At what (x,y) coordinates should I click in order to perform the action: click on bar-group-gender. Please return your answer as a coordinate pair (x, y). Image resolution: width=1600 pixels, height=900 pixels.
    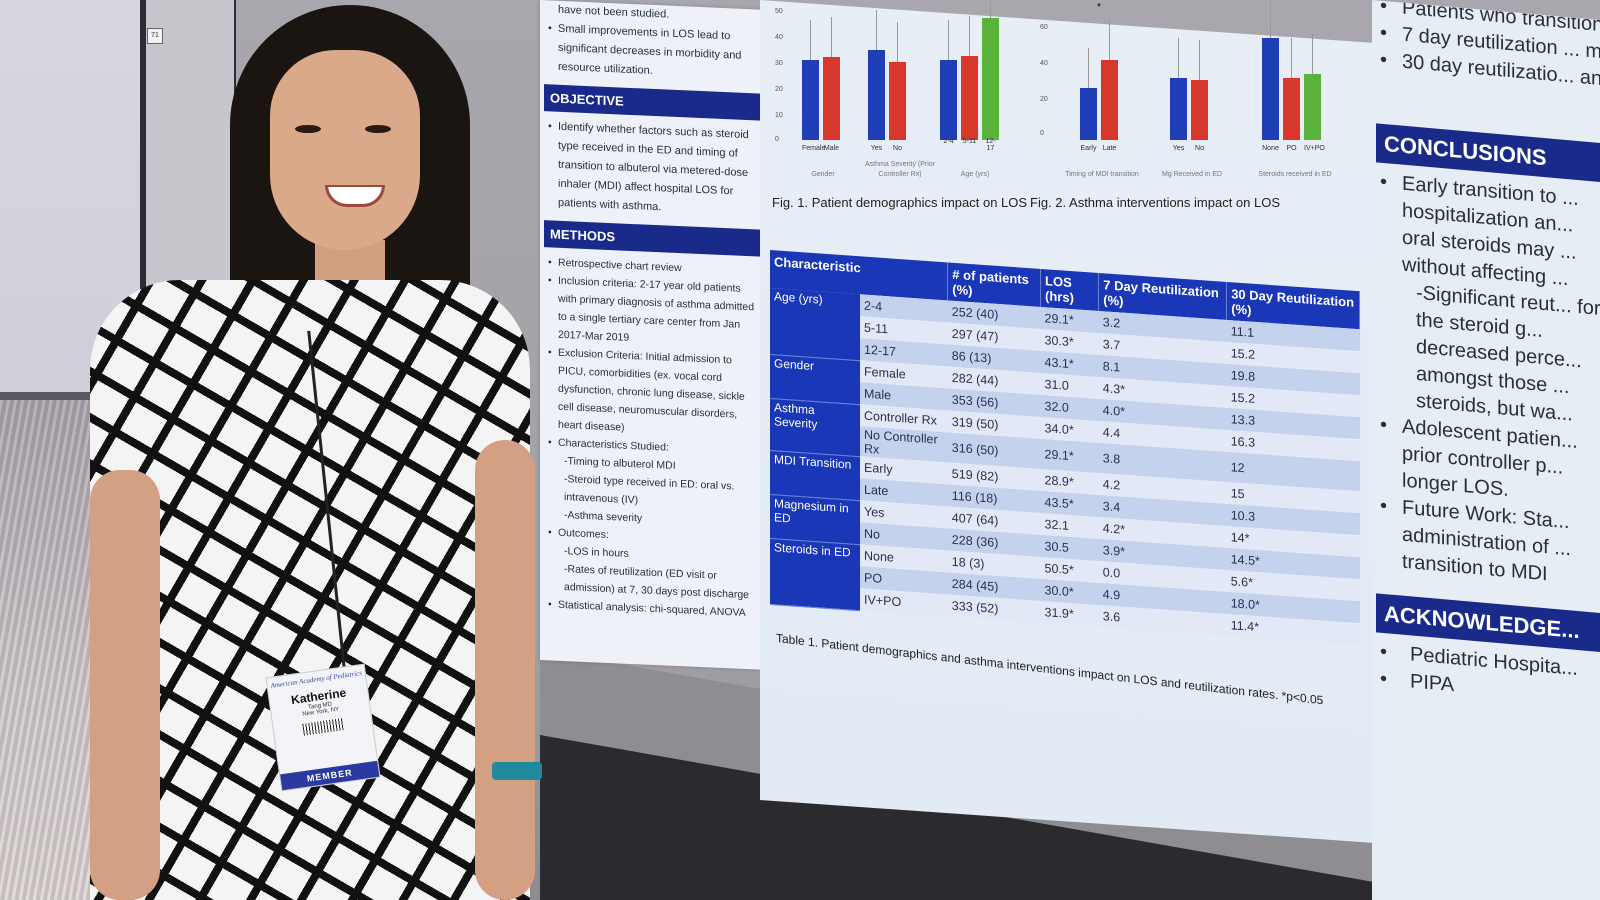
    Looking at the image, I should click on (821, 78).